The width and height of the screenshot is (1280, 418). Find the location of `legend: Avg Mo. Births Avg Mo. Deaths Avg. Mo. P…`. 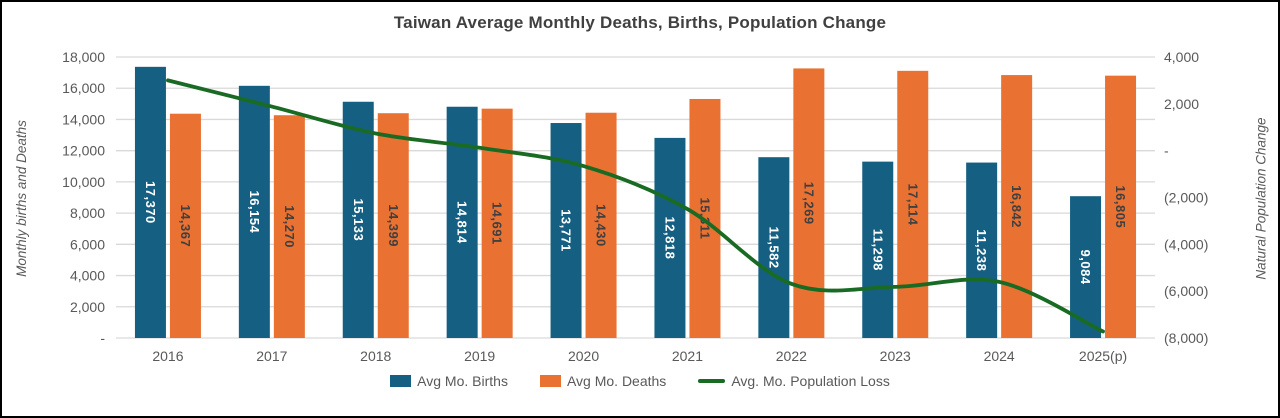

legend: Avg Mo. Births Avg Mo. Deaths Avg. Mo. P… is located at coordinates (640, 381).